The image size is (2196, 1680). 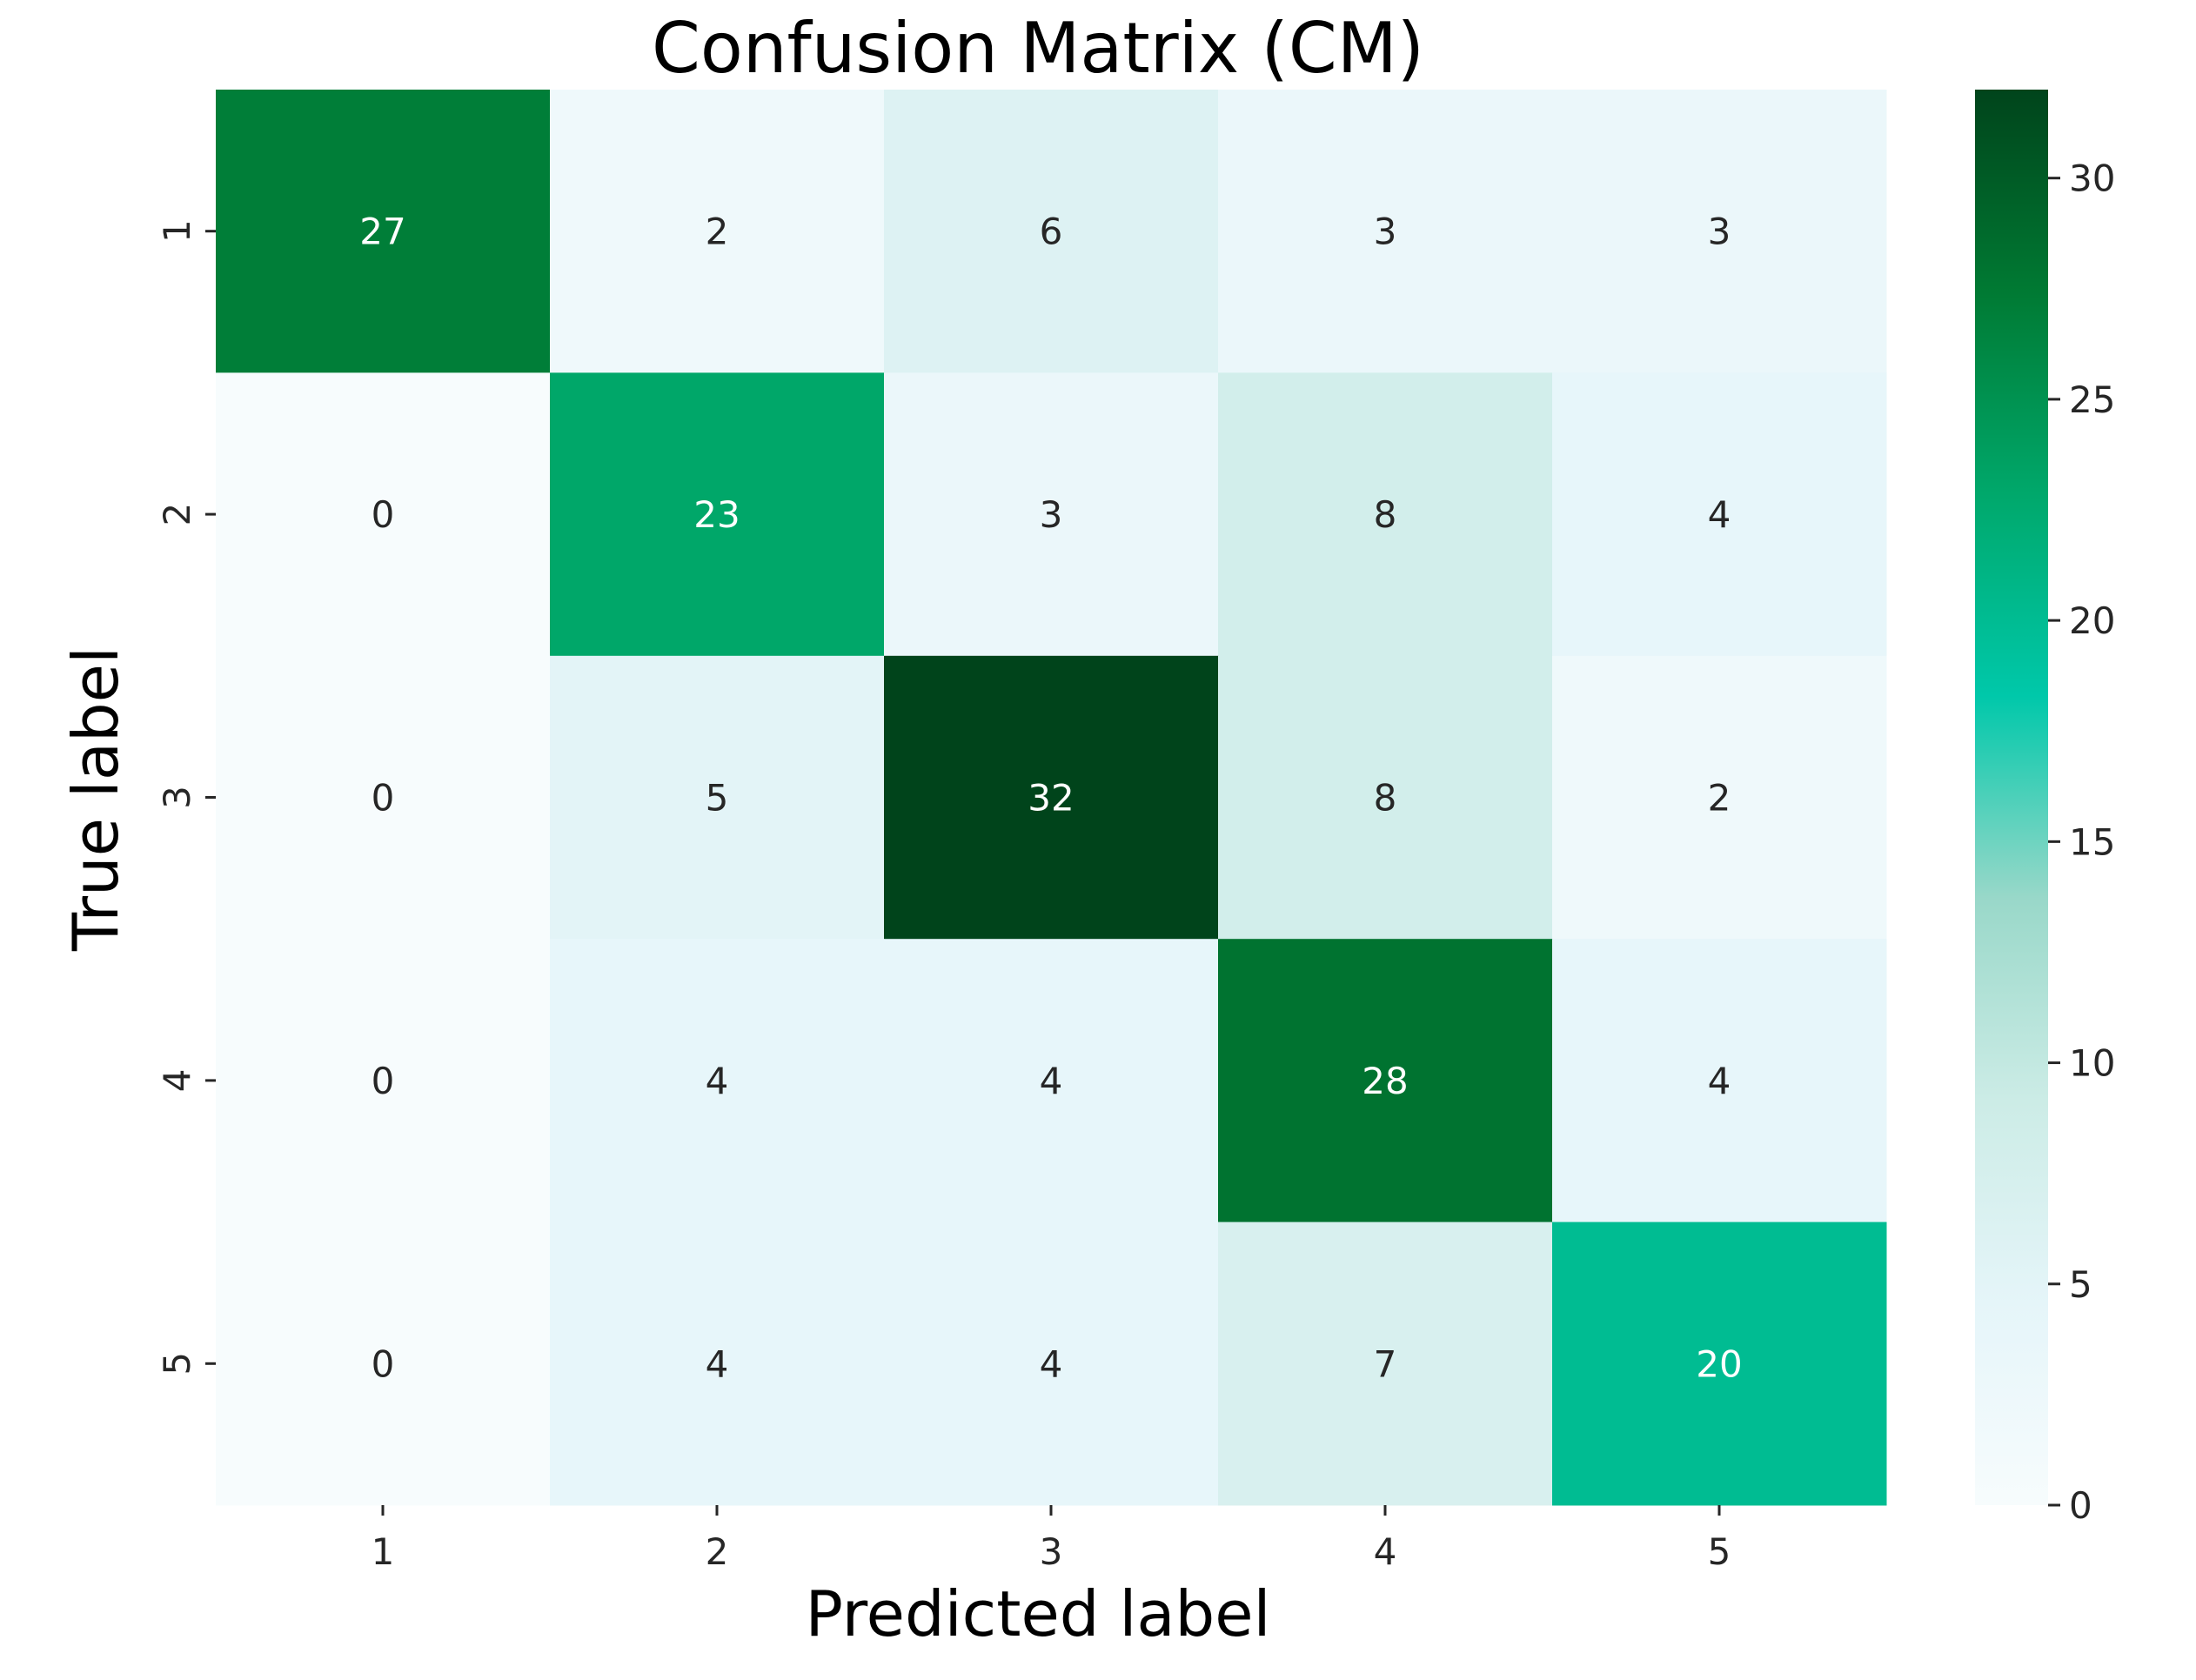 I want to click on colorbar-tick-label: 20, so click(x=2092, y=620).